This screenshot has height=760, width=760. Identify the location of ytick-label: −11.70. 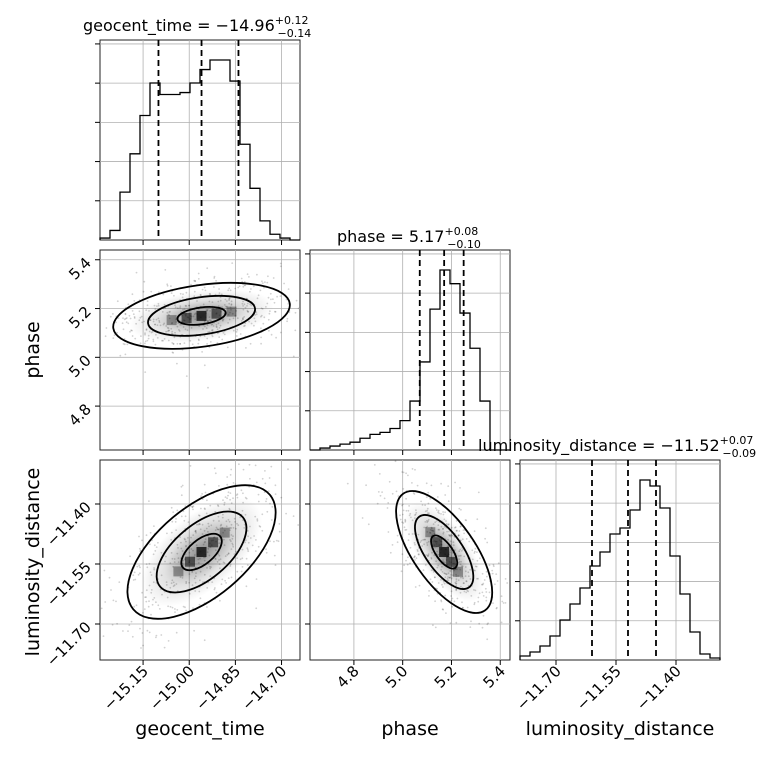
(69, 644).